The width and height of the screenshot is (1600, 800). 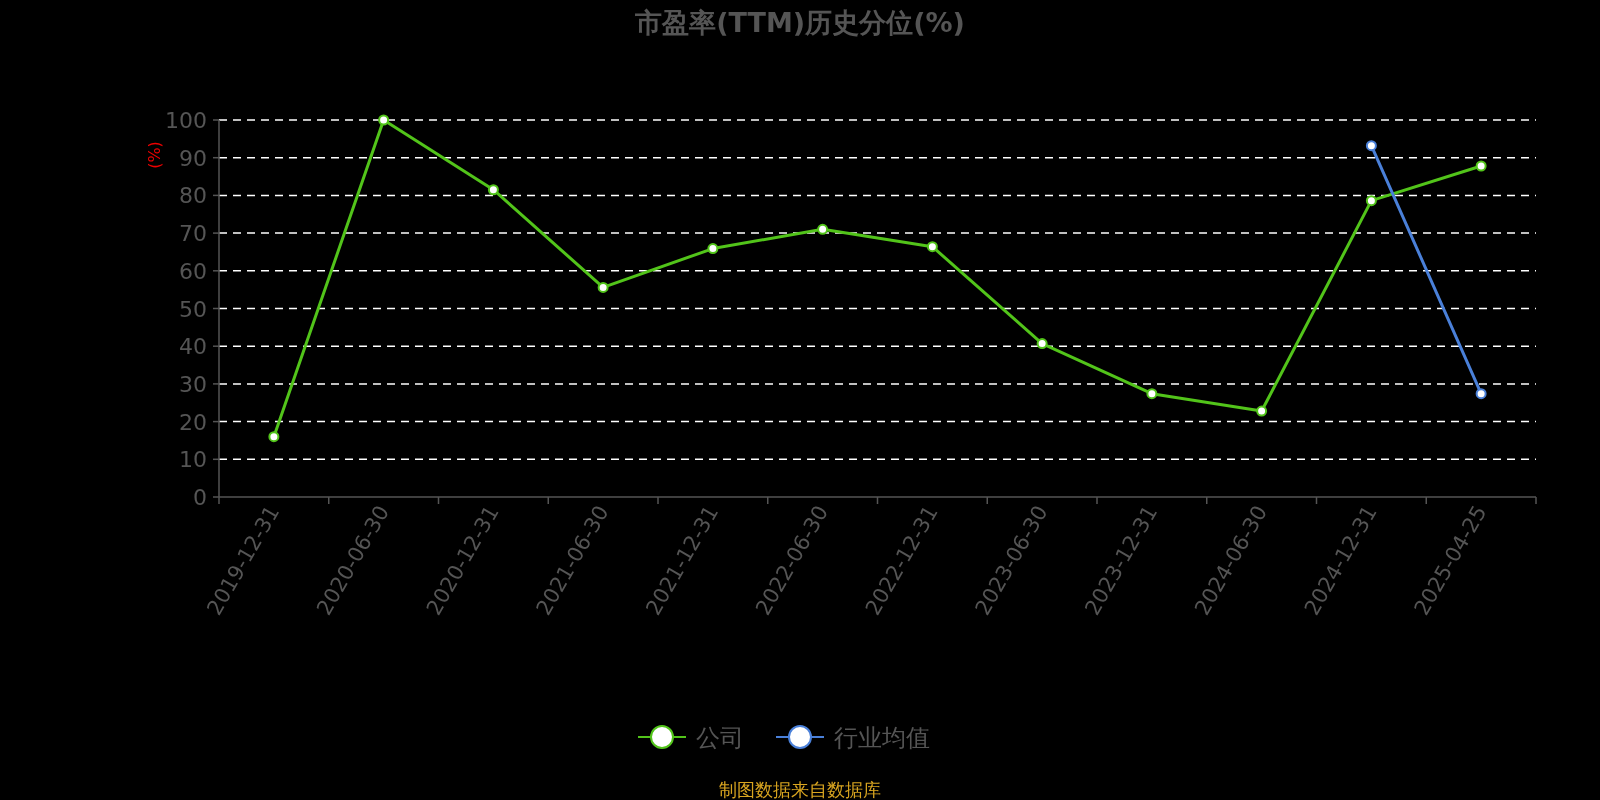 What do you see at coordinates (186, 120) in the screenshot?
I see `y-tick-label: 100` at bounding box center [186, 120].